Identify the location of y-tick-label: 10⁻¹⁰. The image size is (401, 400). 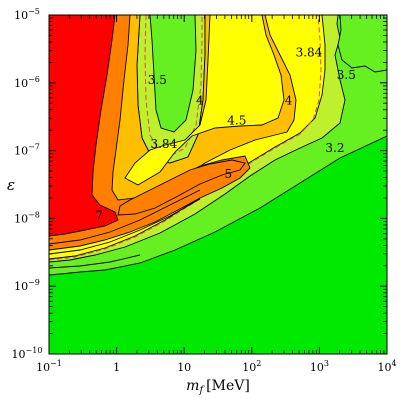
(27, 353).